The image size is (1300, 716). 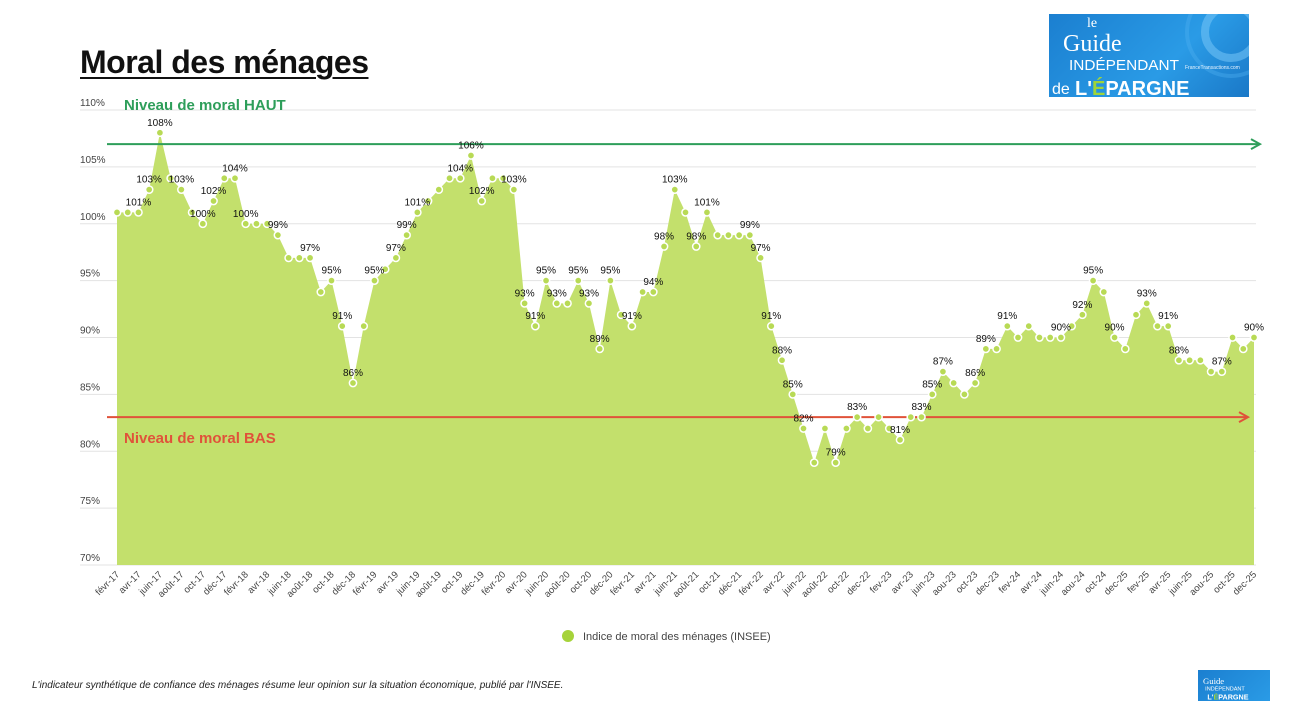 I want to click on x-tick-label: dec-23, so click(x=987, y=583).